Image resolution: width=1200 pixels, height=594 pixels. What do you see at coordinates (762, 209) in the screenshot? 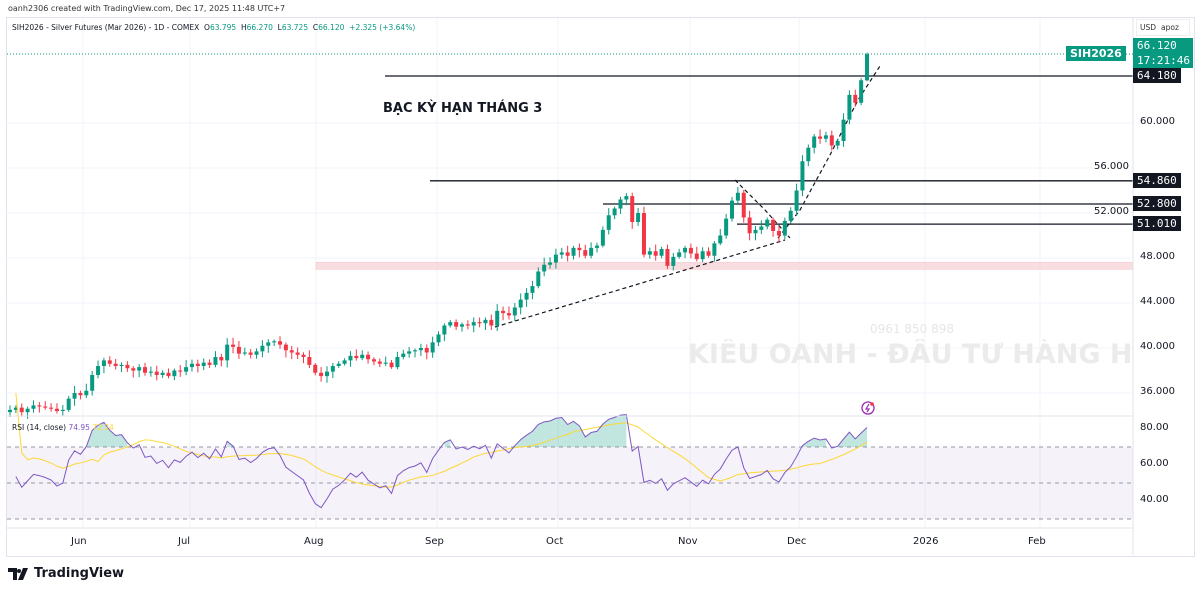
I see `trendline-flag` at bounding box center [762, 209].